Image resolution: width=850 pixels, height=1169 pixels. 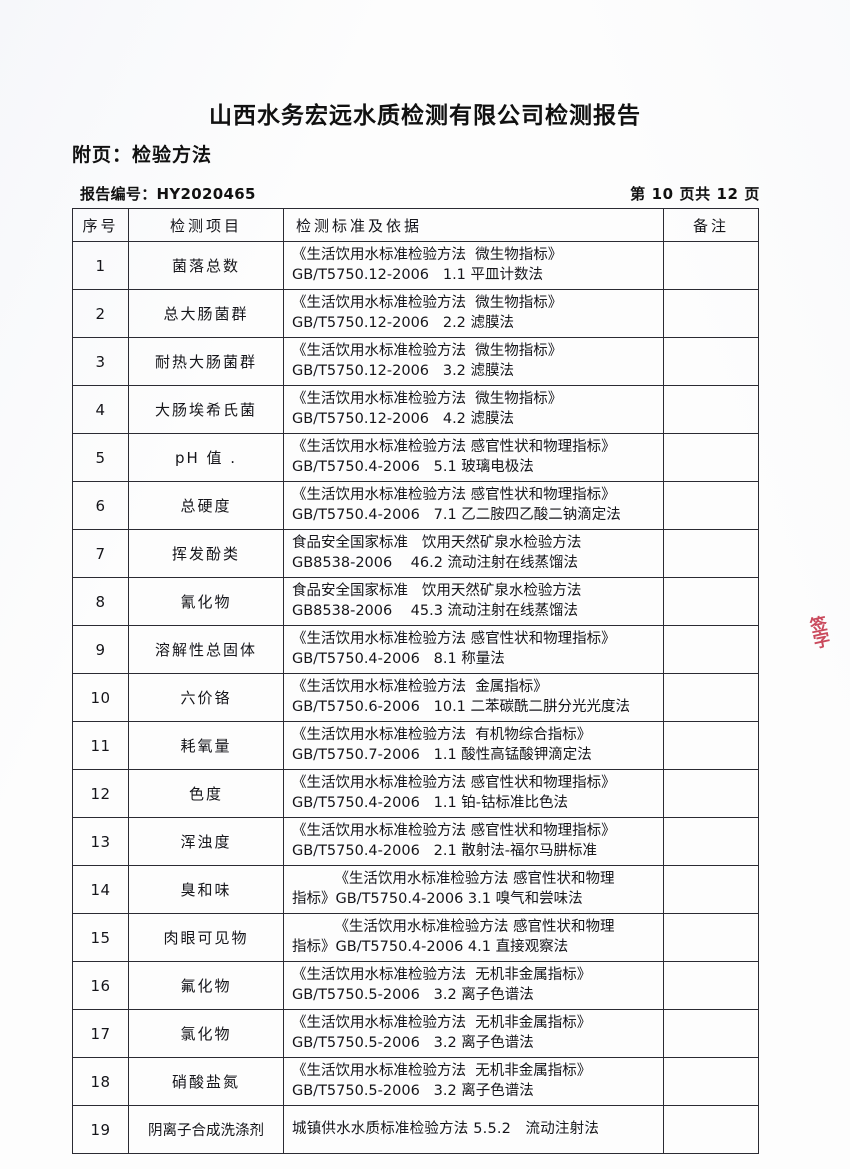 What do you see at coordinates (100, 457) in the screenshot?
I see `cell-sequence-number: 5` at bounding box center [100, 457].